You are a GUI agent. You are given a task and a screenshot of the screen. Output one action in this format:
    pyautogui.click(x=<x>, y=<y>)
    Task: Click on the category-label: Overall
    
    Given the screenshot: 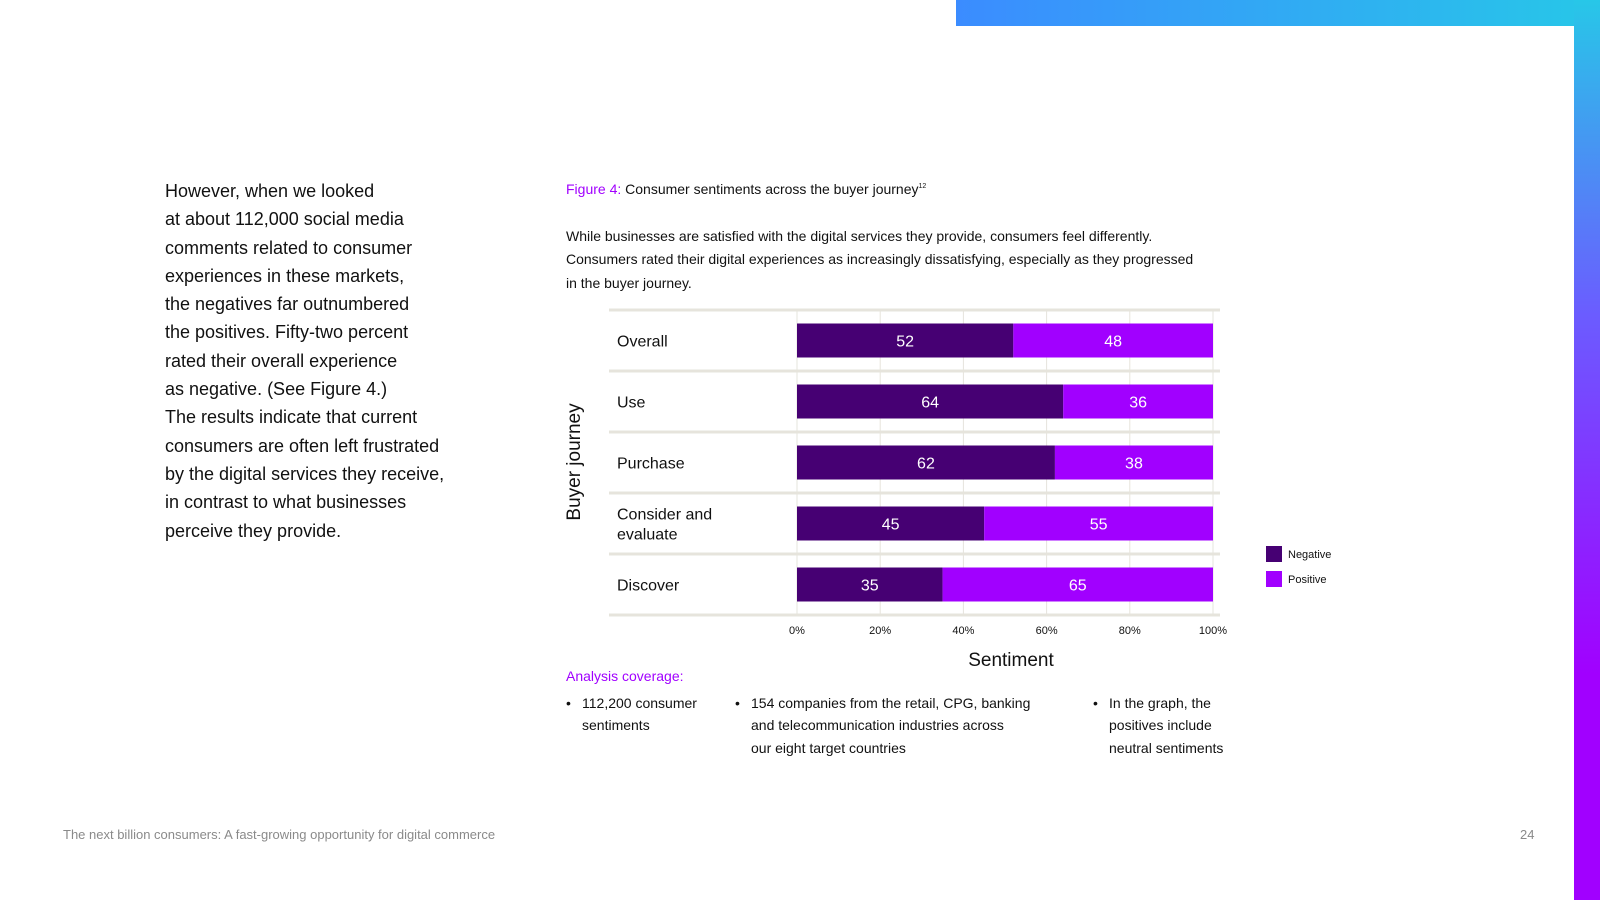 What is the action you would take?
    pyautogui.click(x=642, y=342)
    